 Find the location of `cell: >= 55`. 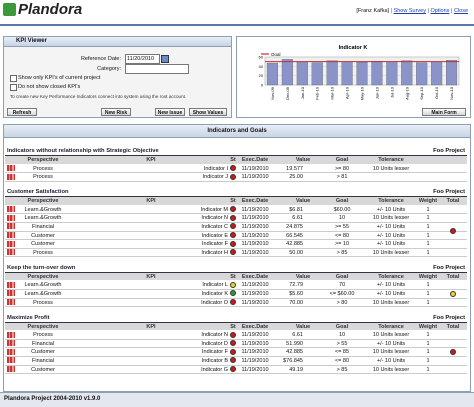

cell: >= 55 is located at coordinates (342, 226).